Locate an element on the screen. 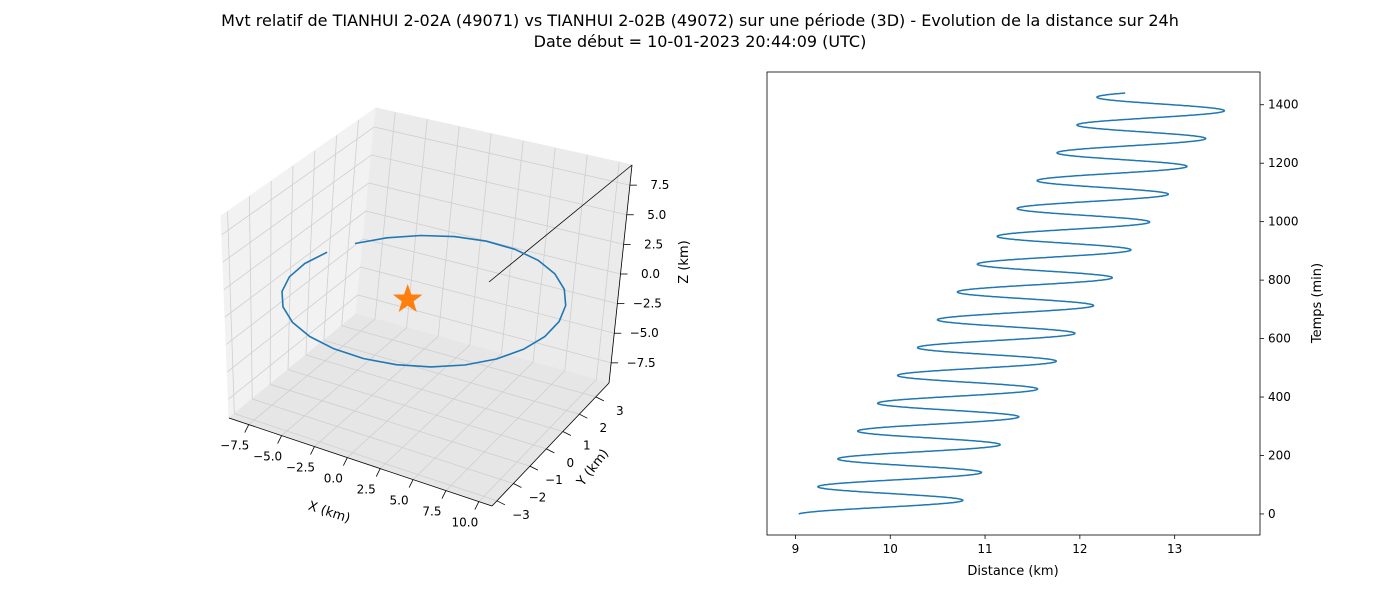  chart-3d-y-axis-label: Y (km) is located at coordinates (593, 468).